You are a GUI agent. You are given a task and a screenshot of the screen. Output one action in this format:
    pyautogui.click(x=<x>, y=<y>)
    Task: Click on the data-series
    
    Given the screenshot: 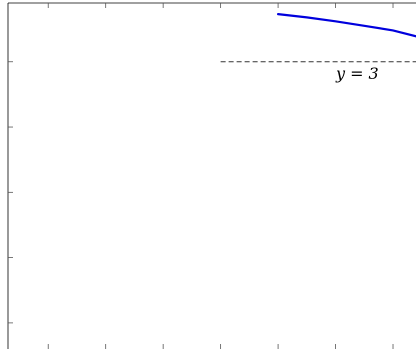 What is the action you would take?
    pyautogui.click(x=346, y=25)
    